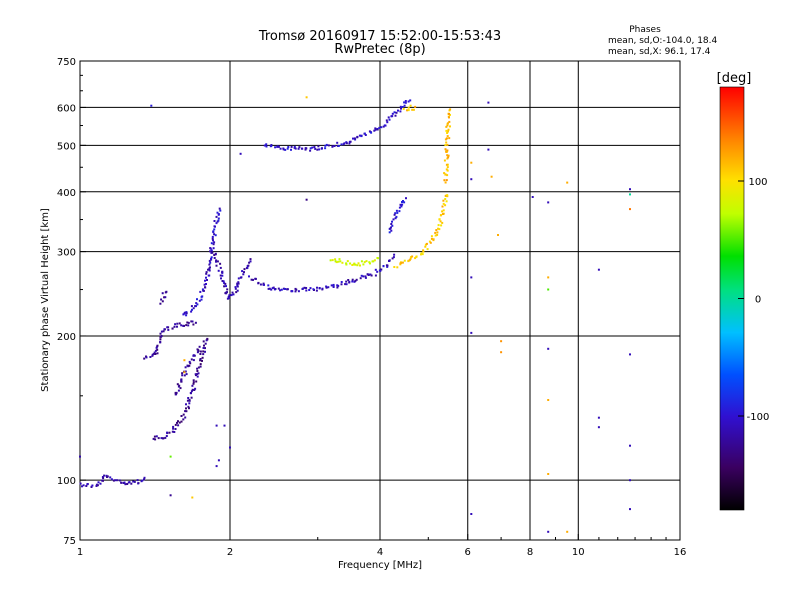 The image size is (800, 600). What do you see at coordinates (230, 552) in the screenshot?
I see `x-tick-label: 2` at bounding box center [230, 552].